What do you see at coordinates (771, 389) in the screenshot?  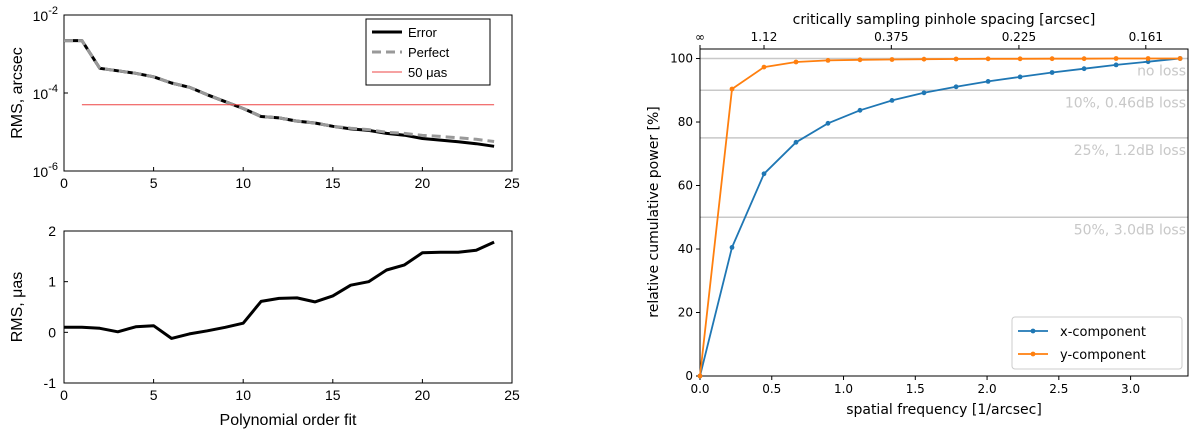 I see `x-tick-label: 0.5` at bounding box center [771, 389].